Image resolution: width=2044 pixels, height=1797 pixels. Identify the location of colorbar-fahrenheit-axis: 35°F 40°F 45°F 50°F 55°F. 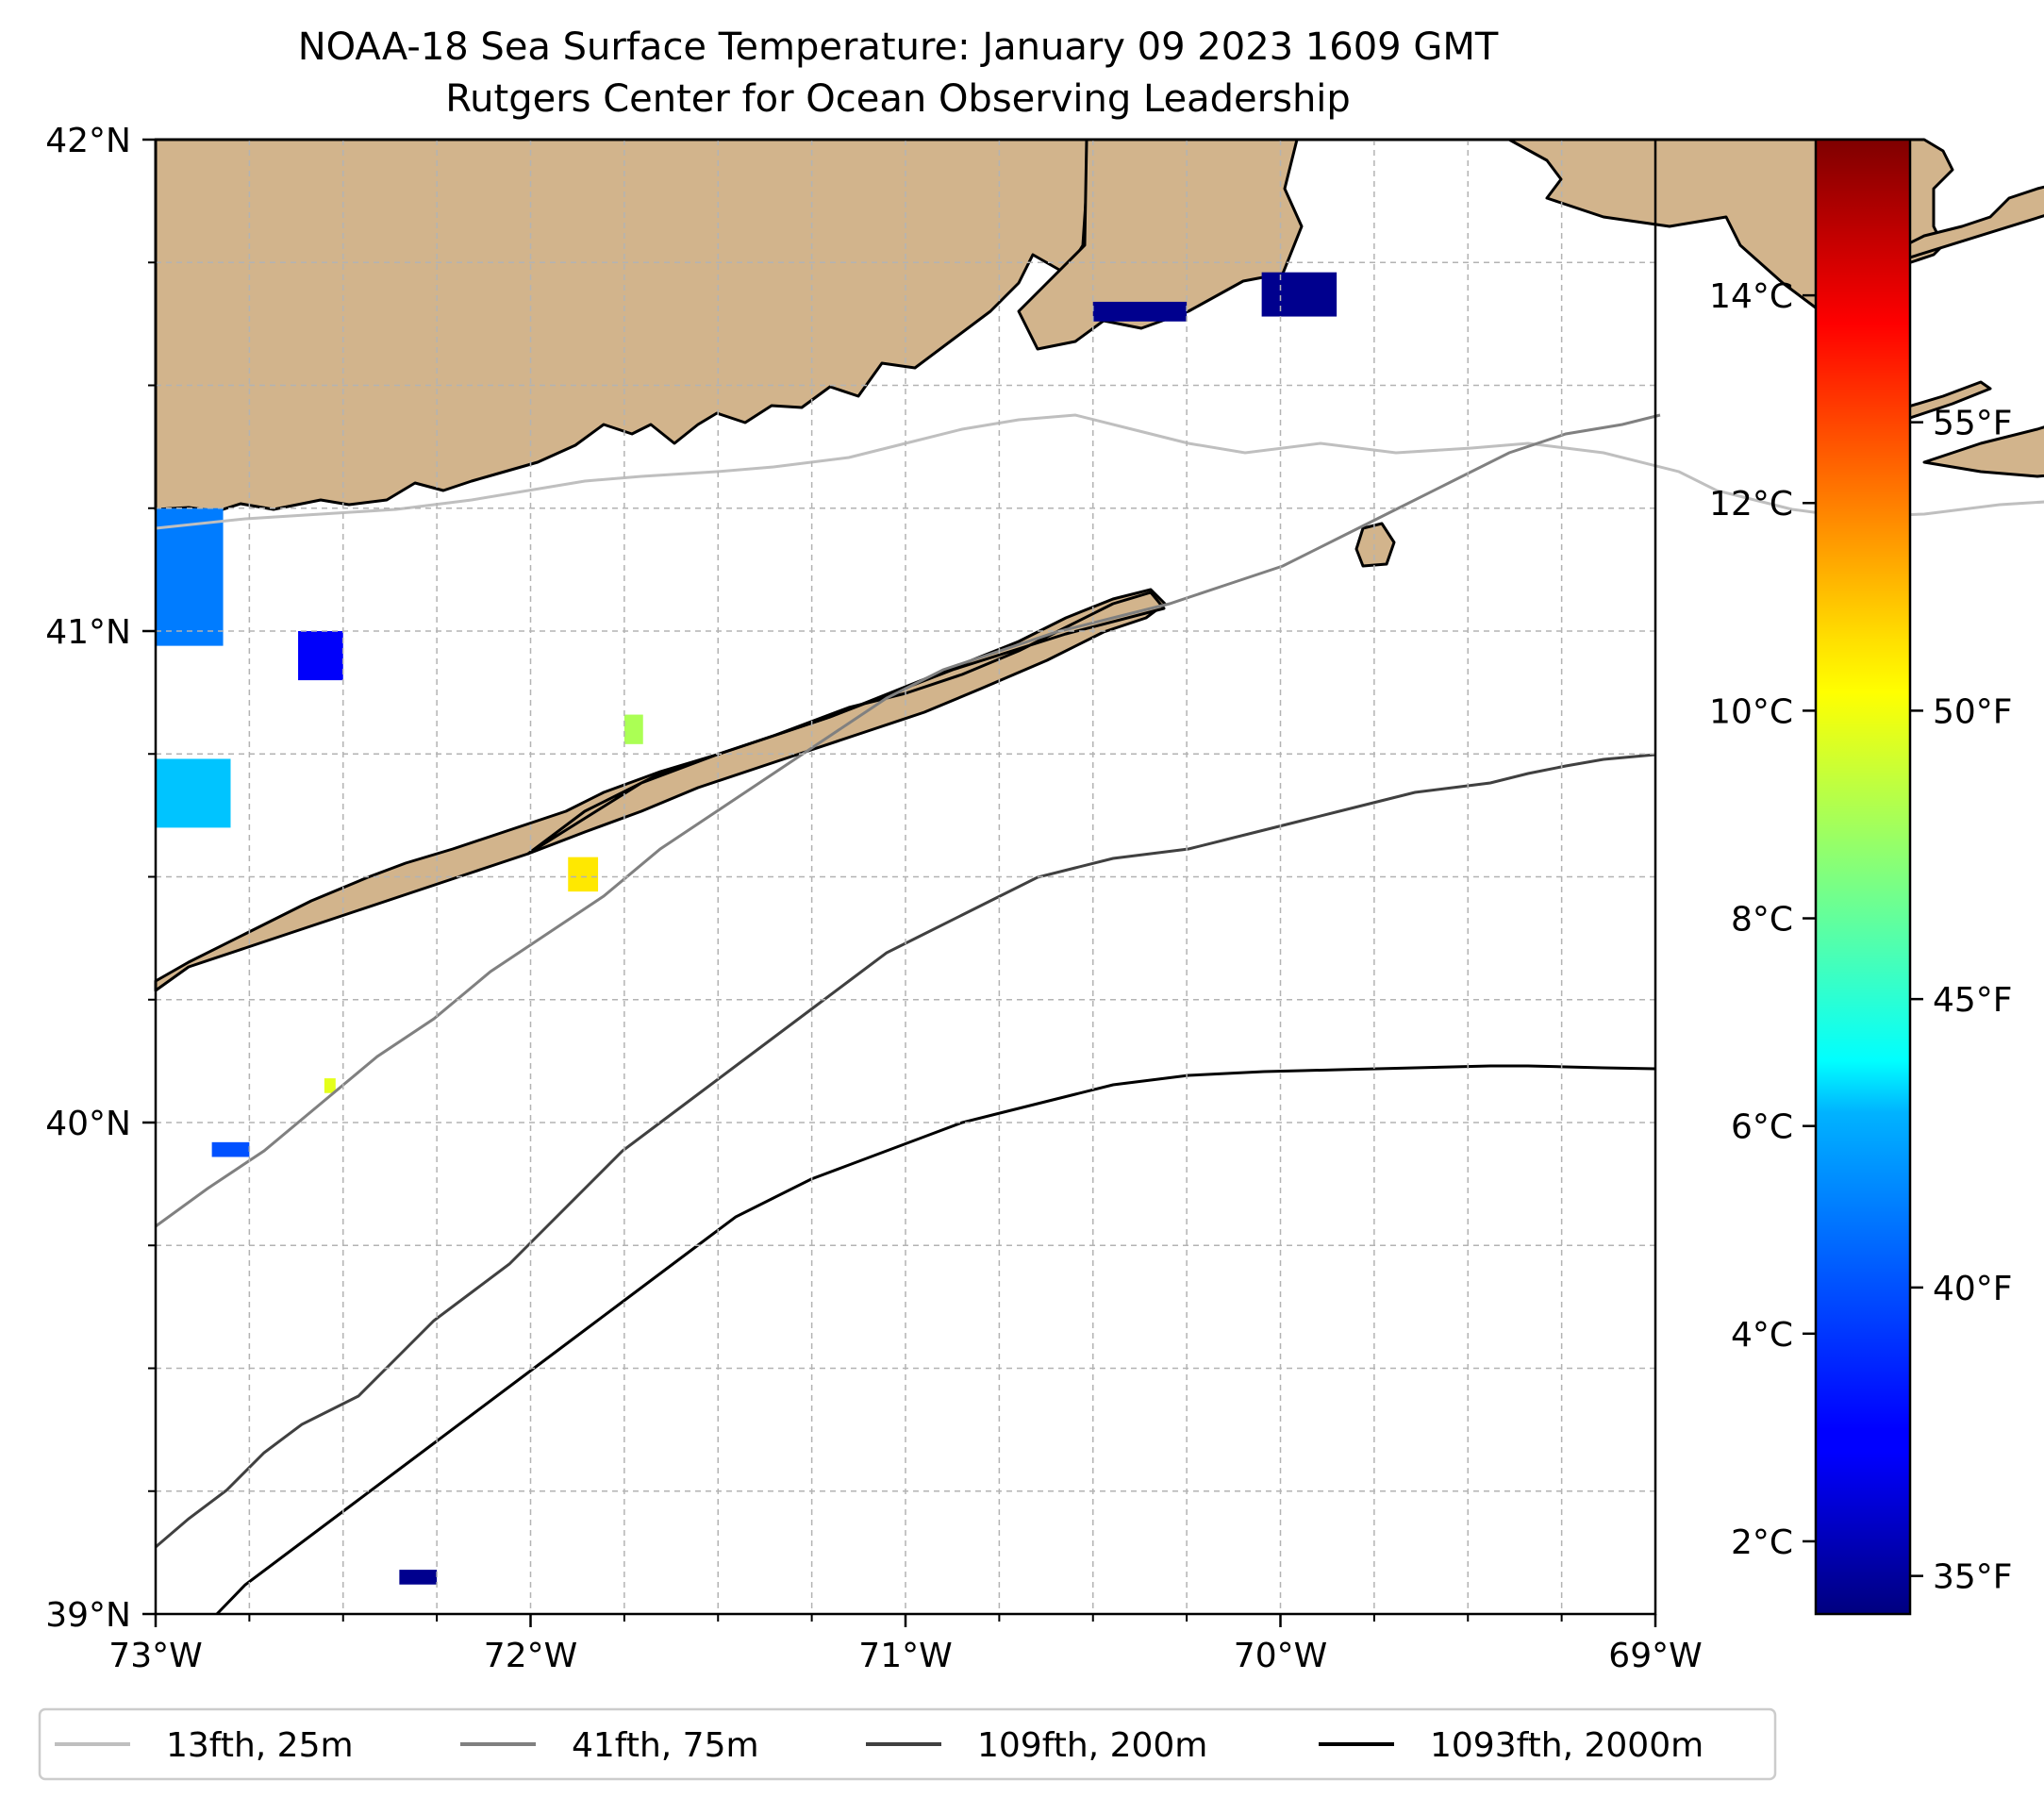
(1961, 1001).